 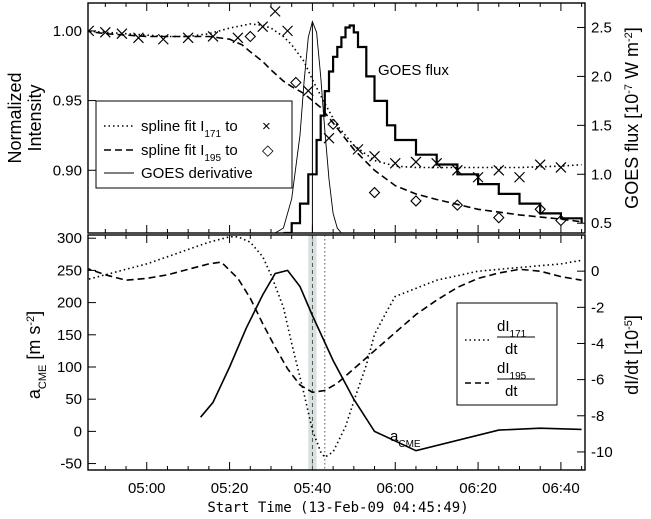 I want to click on y-tick-label-right: 1.0, so click(x=601, y=174).